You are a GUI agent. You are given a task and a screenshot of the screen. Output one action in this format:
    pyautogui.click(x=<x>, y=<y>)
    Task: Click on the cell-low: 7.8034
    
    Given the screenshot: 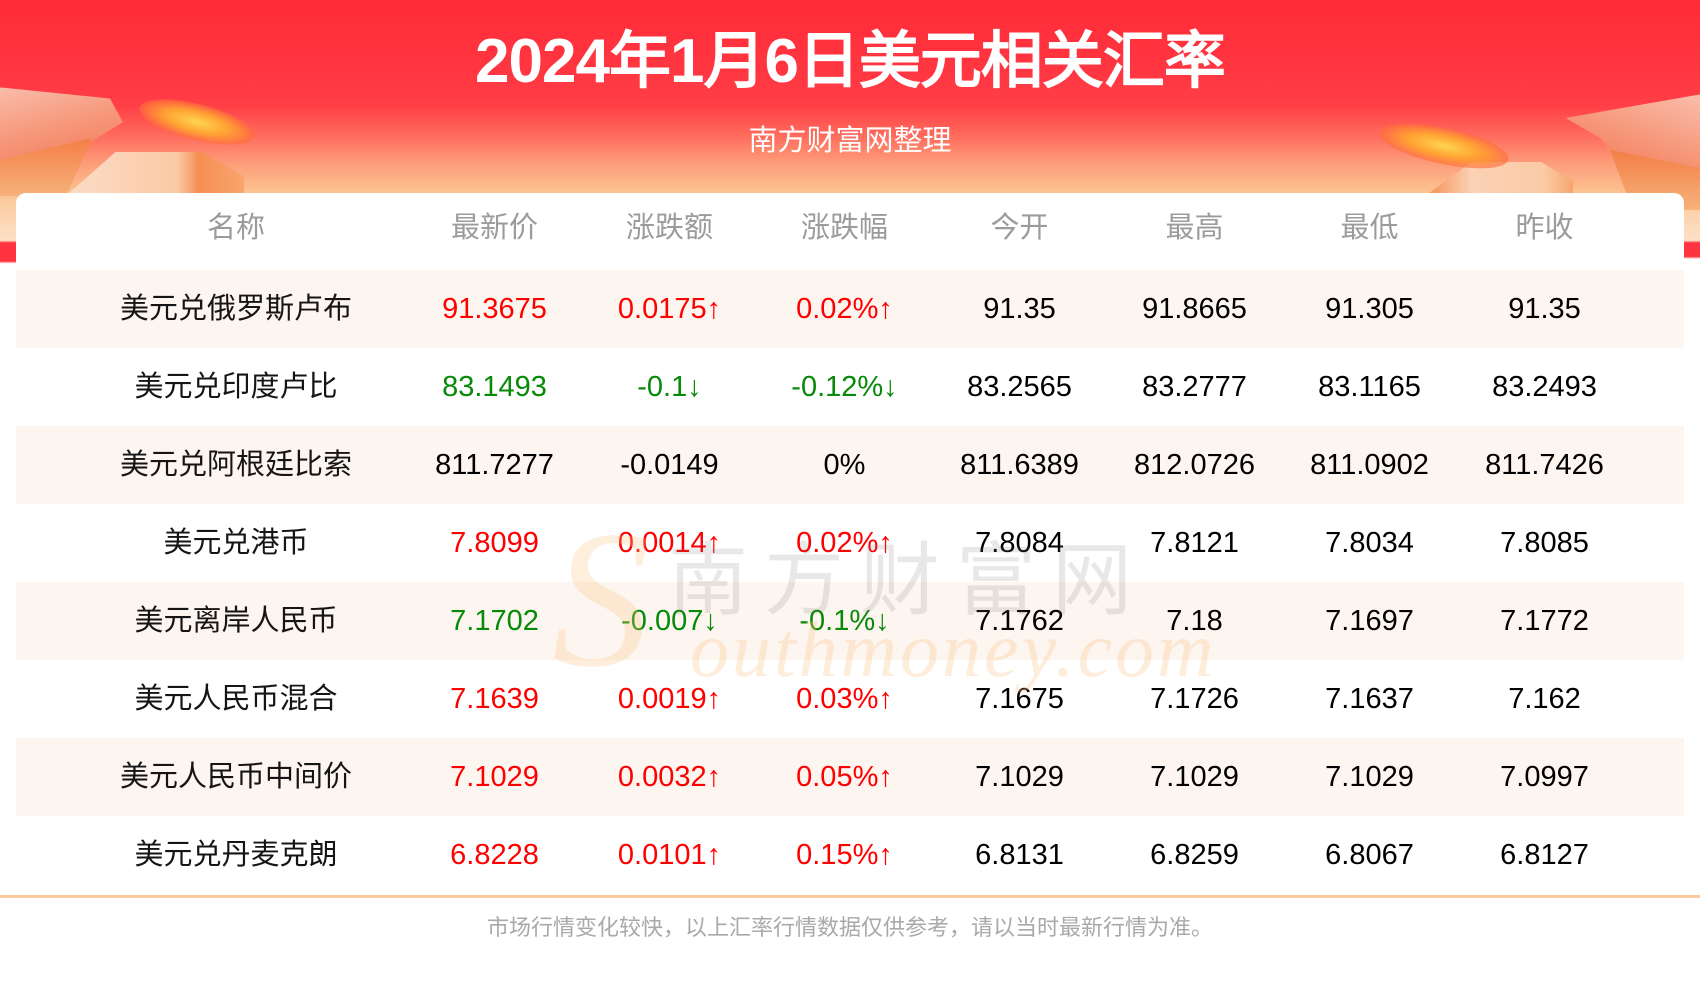 What is the action you would take?
    pyautogui.click(x=1369, y=543)
    